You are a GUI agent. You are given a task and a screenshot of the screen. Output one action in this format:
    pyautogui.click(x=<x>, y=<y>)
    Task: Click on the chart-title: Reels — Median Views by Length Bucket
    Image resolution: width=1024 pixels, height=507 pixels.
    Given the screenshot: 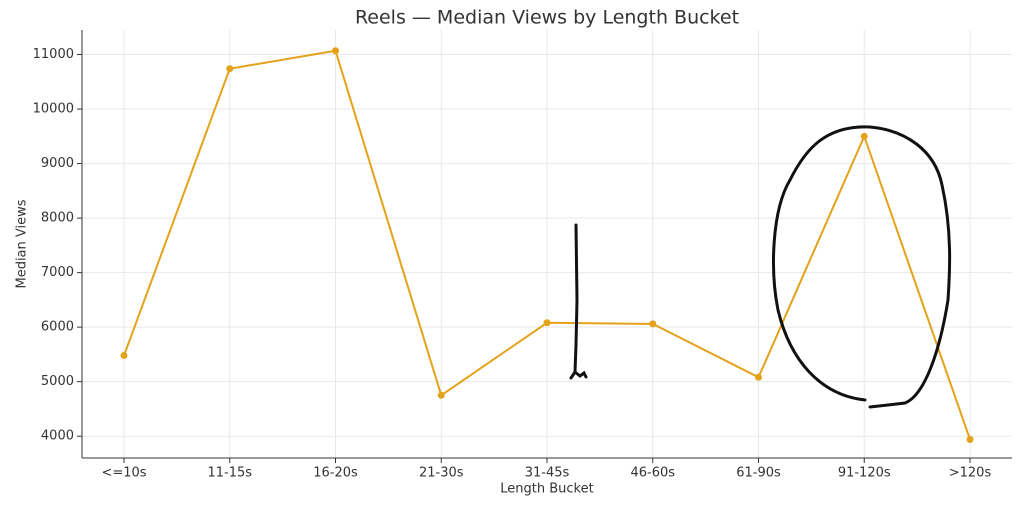 What is the action you would take?
    pyautogui.click(x=547, y=18)
    